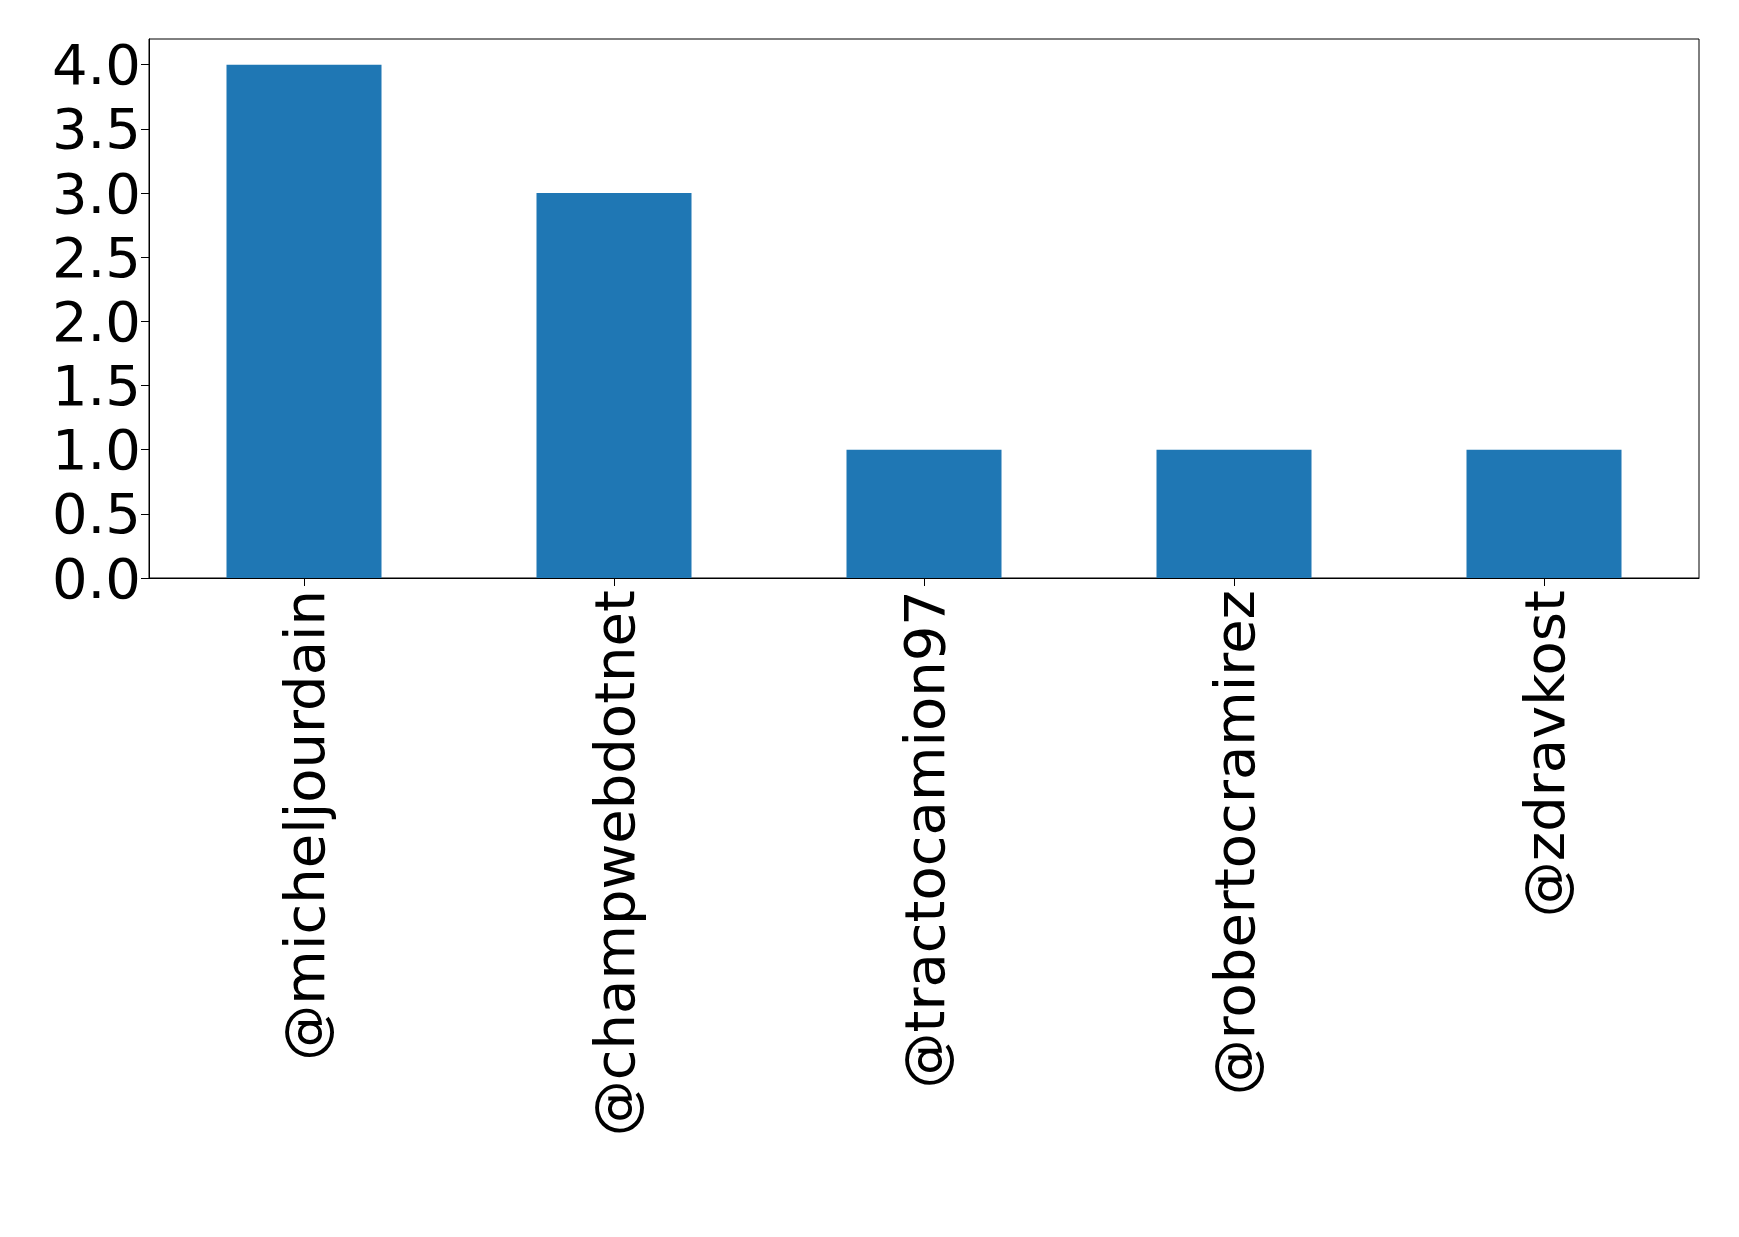 Image resolution: width=1739 pixels, height=1237 pixels. Describe the element at coordinates (96, 129) in the screenshot. I see `y-tick-label: 3.5` at that location.